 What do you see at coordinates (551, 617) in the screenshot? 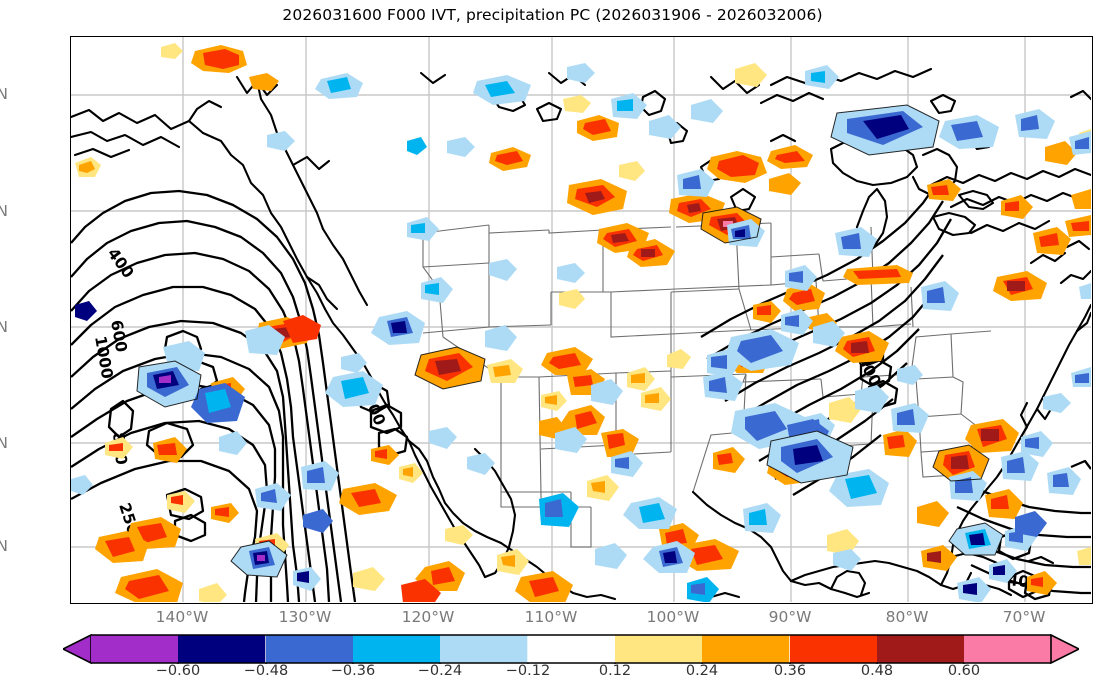
I see `x-tick-label: 110°W` at bounding box center [551, 617].